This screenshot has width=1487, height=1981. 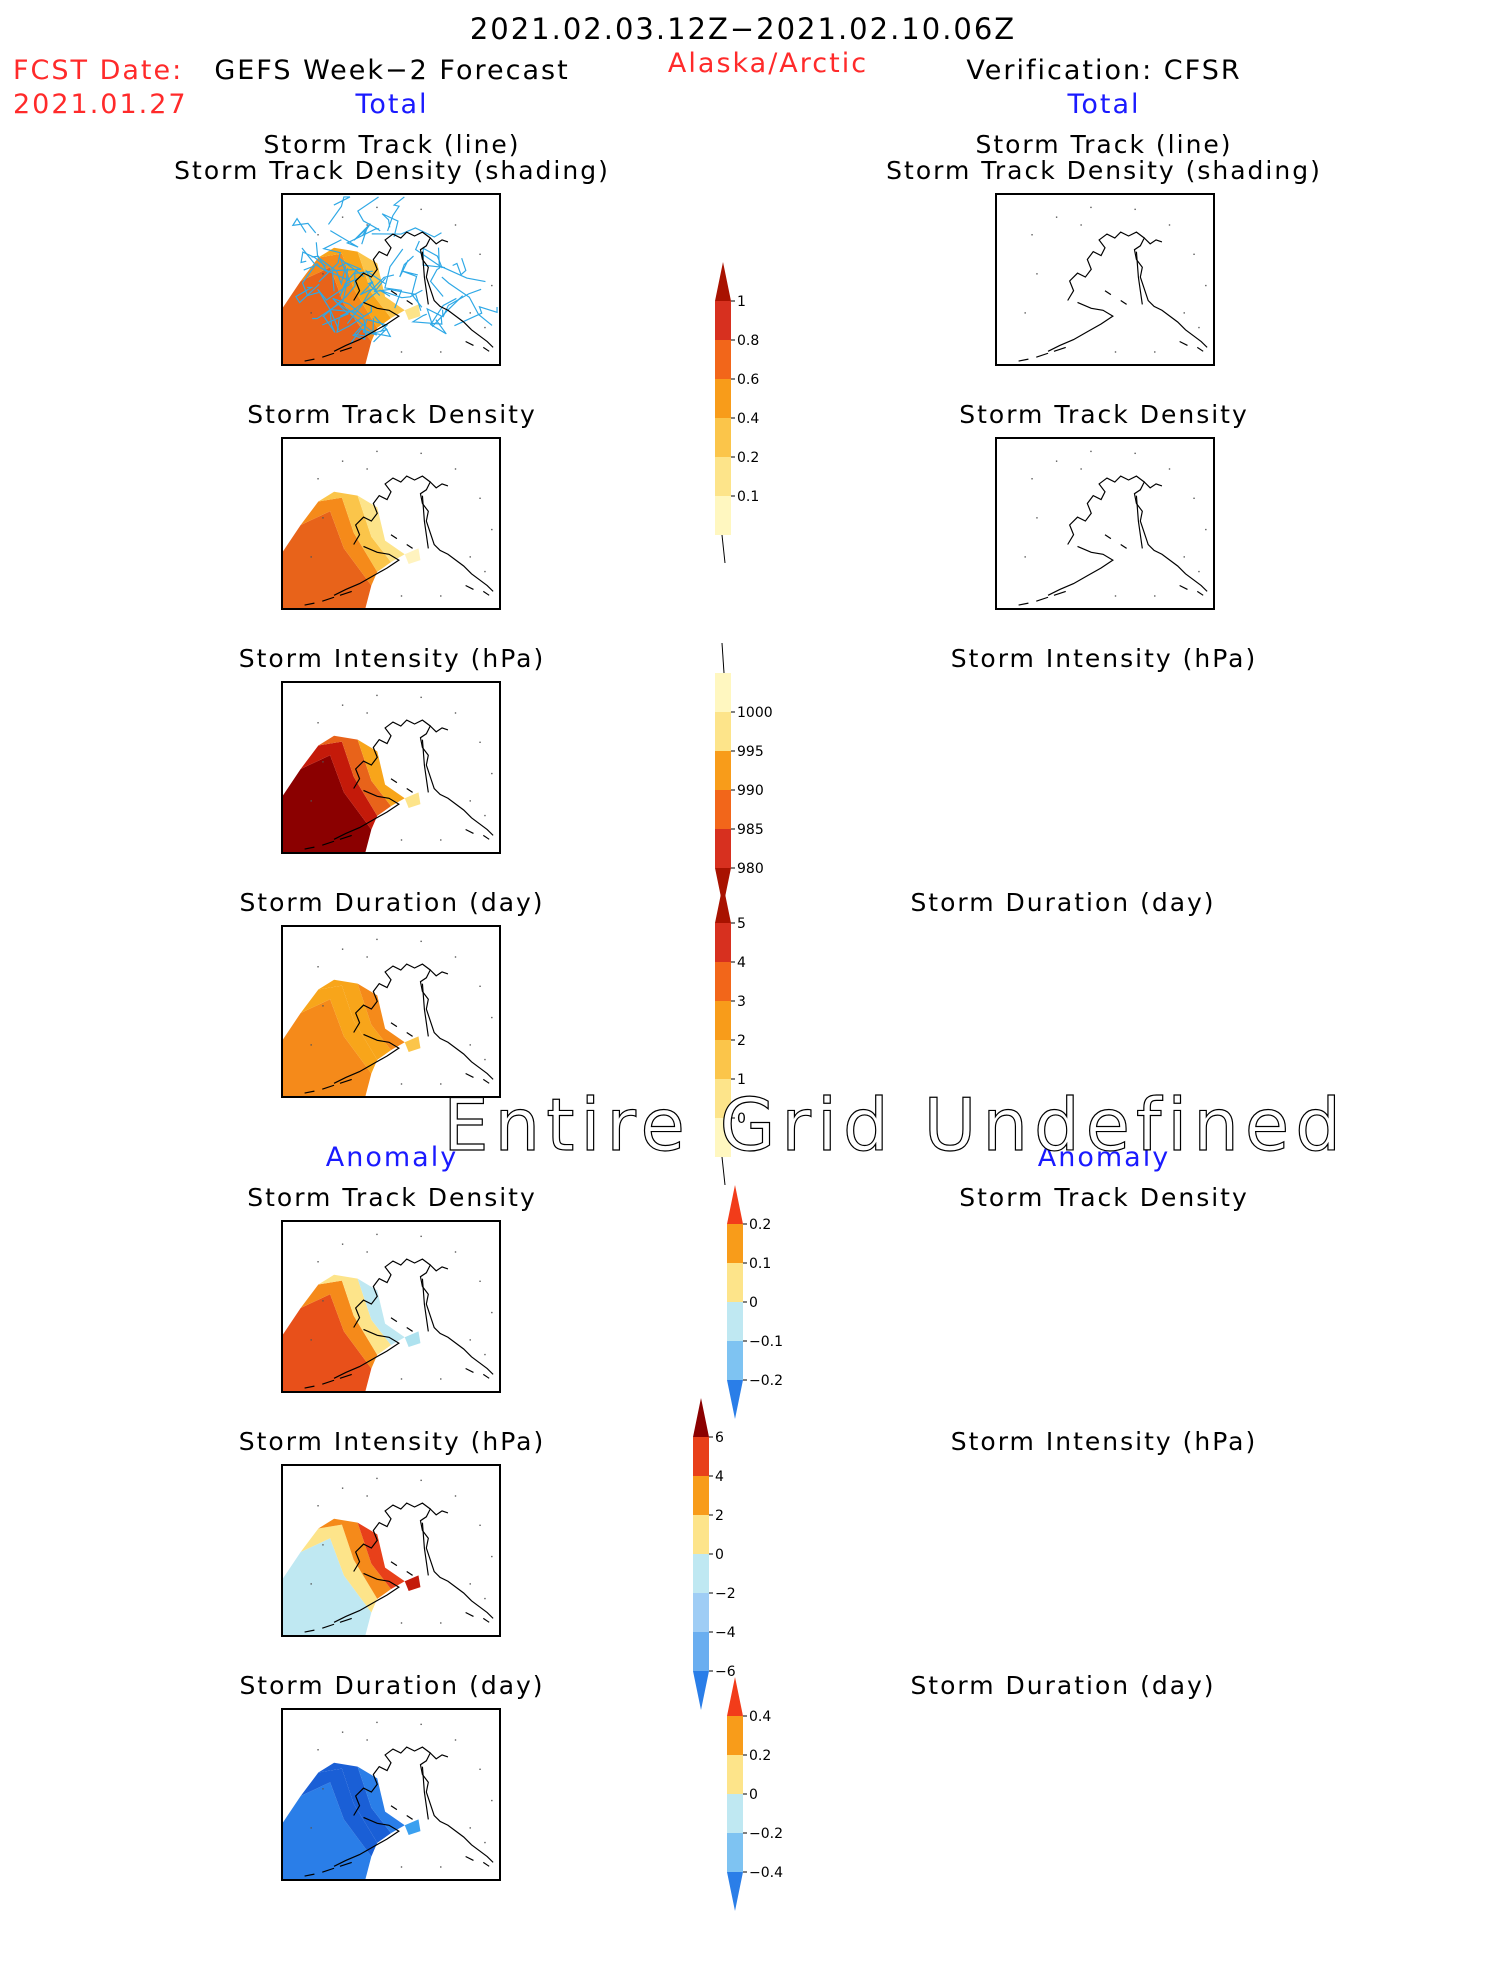 I want to click on panel-title-intensity: Storm Intensity (hPa), so click(x=392, y=658).